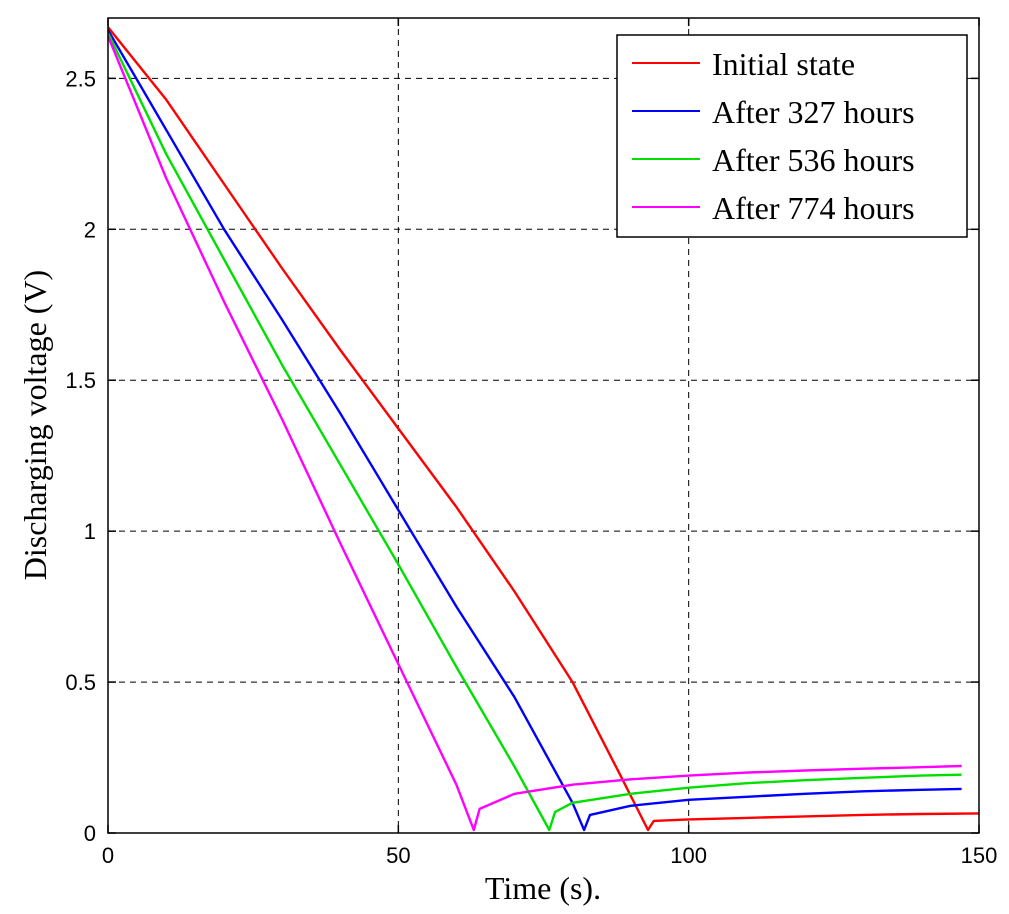 This screenshot has height=914, width=1009. Describe the element at coordinates (35, 425) in the screenshot. I see `y-axis-title: Discharging voltage (V)` at that location.